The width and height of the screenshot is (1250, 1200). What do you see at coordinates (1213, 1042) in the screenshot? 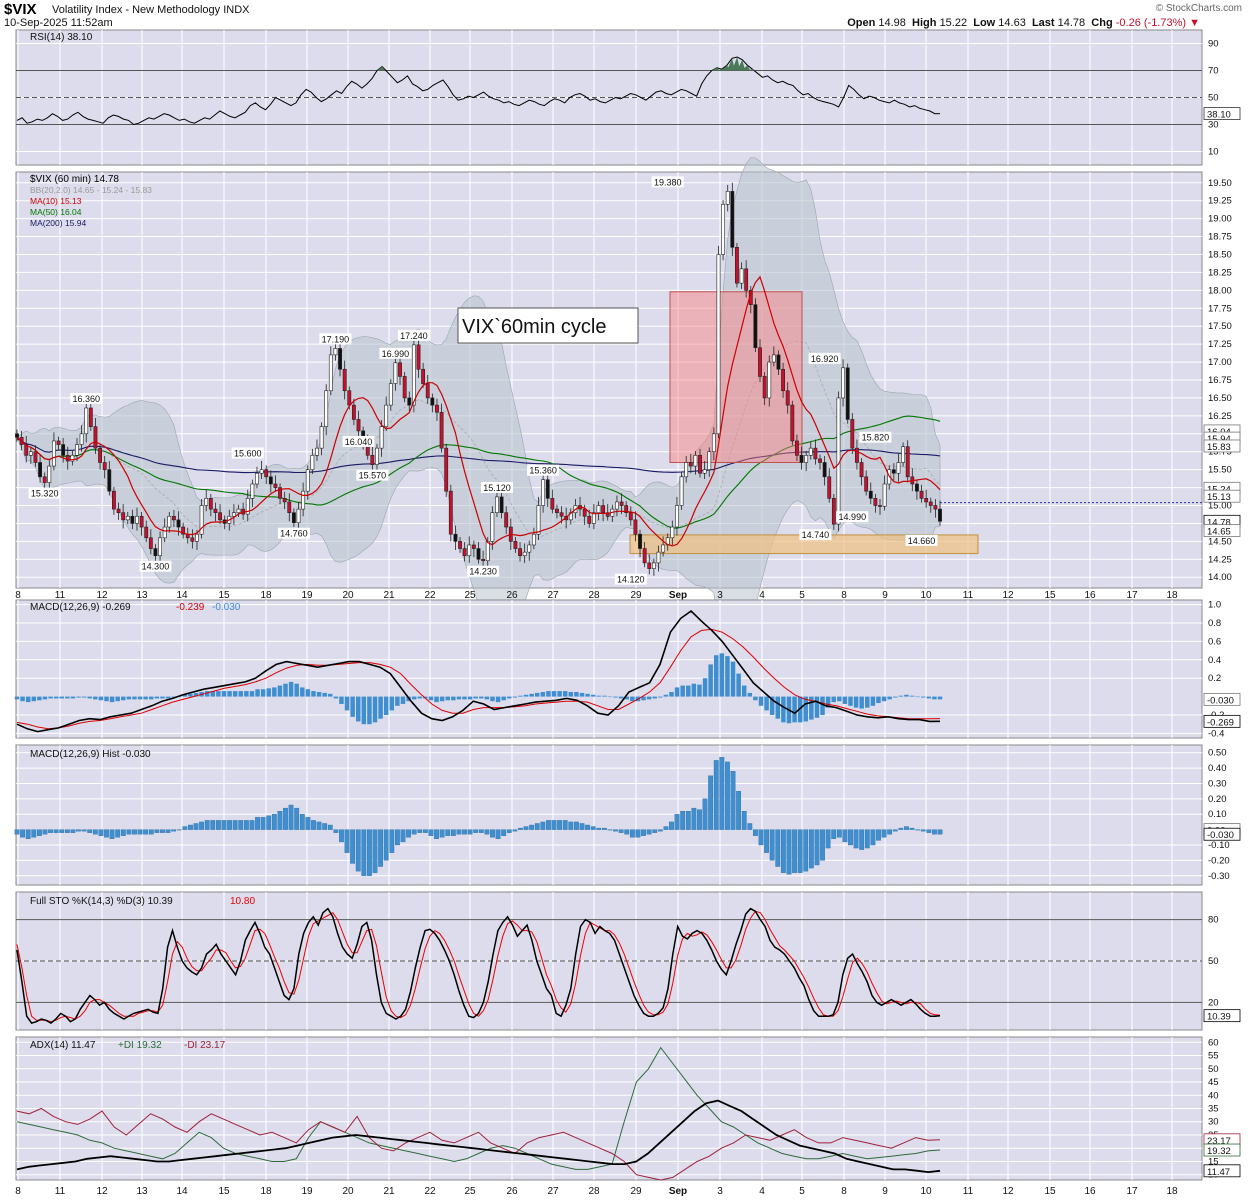
I see `adx-y-tick: 60` at bounding box center [1213, 1042].